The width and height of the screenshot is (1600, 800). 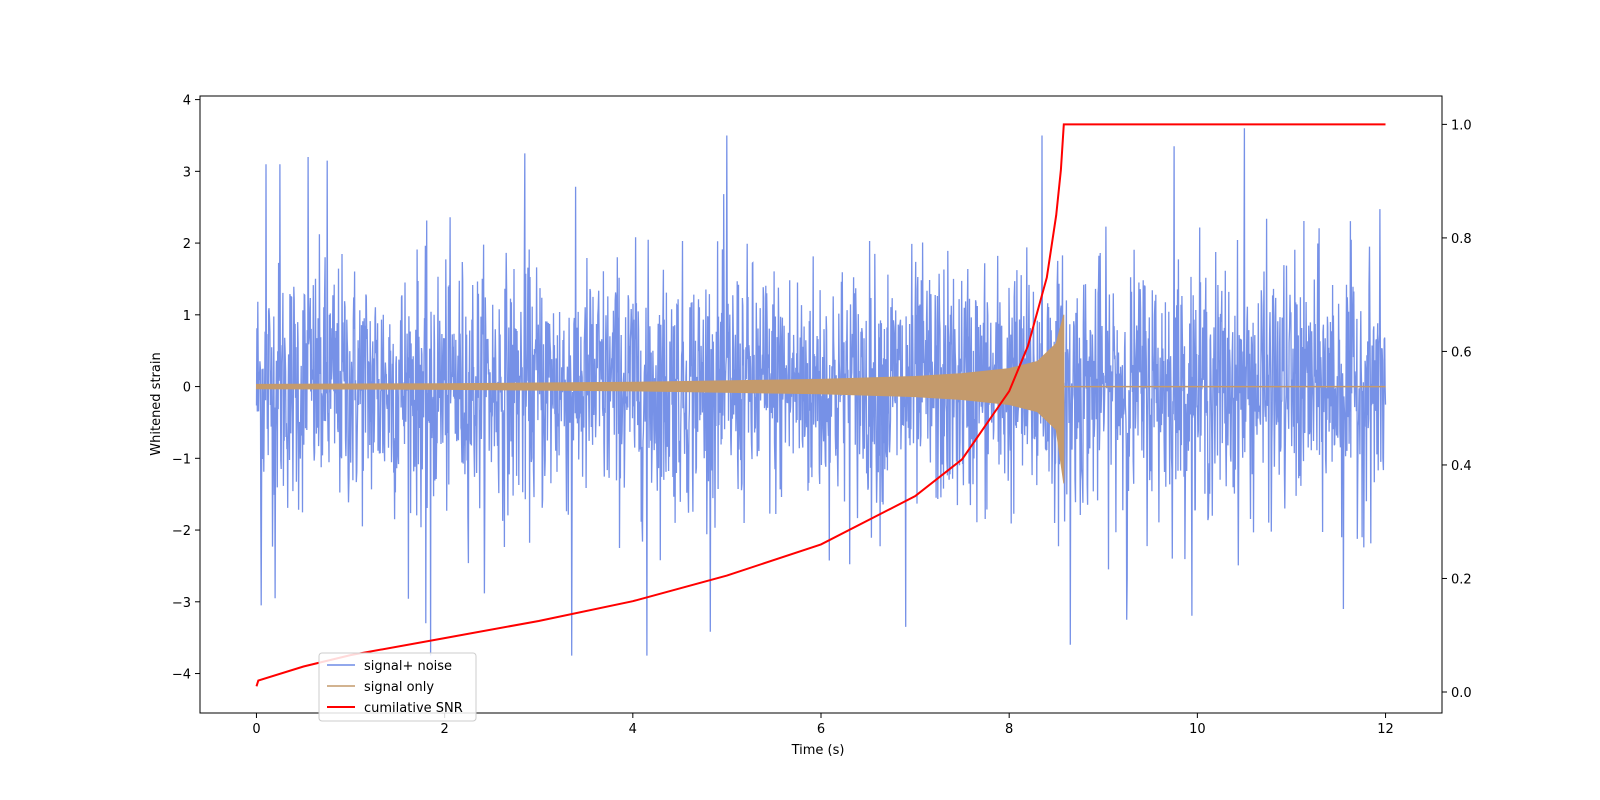 I want to click on x-tick-label: 12, so click(x=1385, y=729).